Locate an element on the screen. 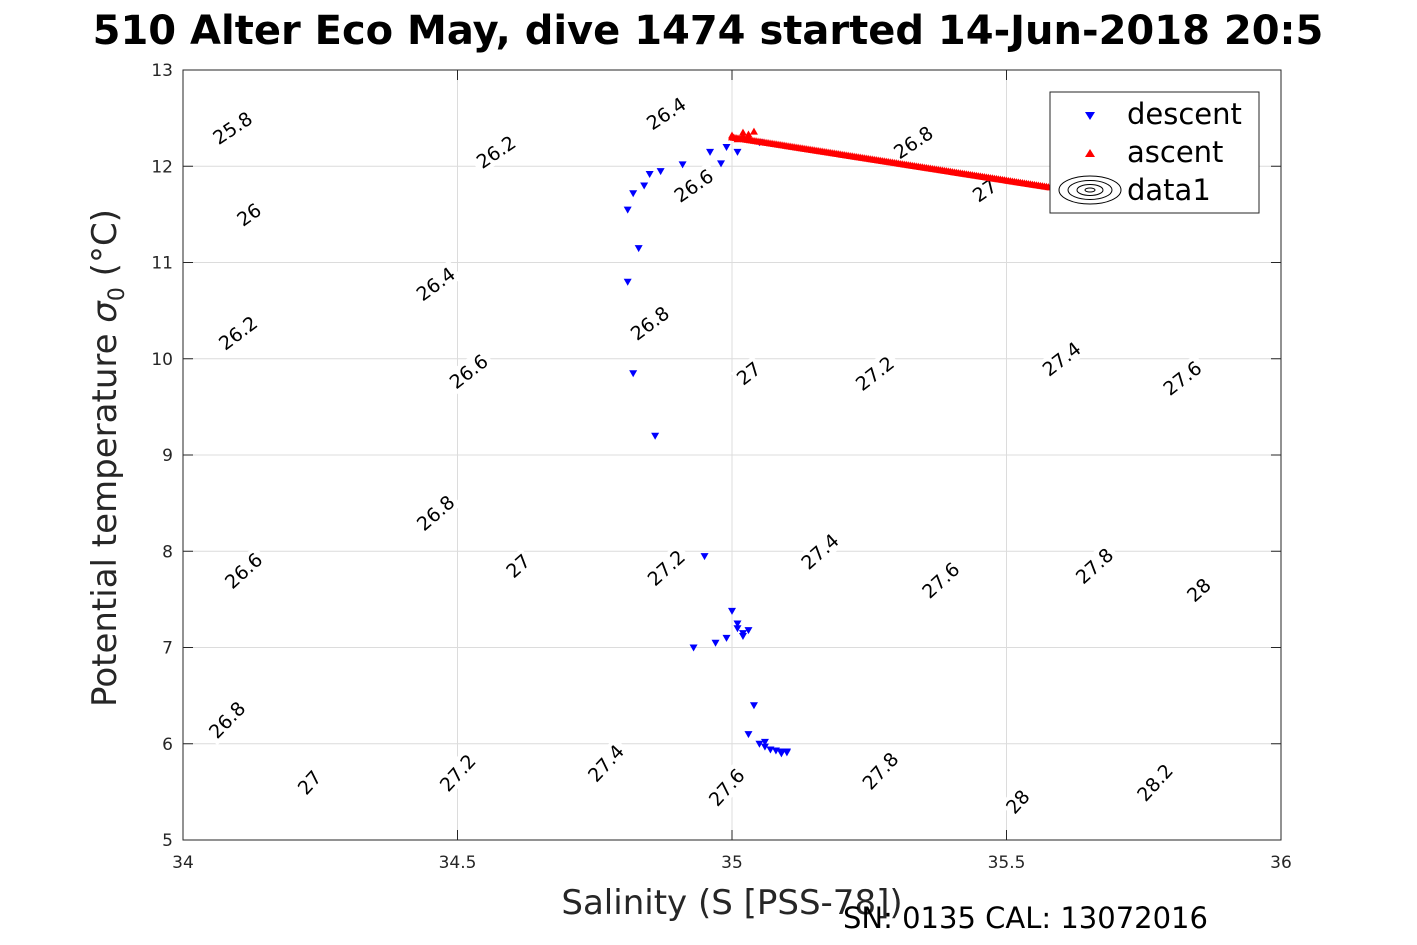 This screenshot has width=1417, height=945. legend-label-descent: descent is located at coordinates (1184, 114).